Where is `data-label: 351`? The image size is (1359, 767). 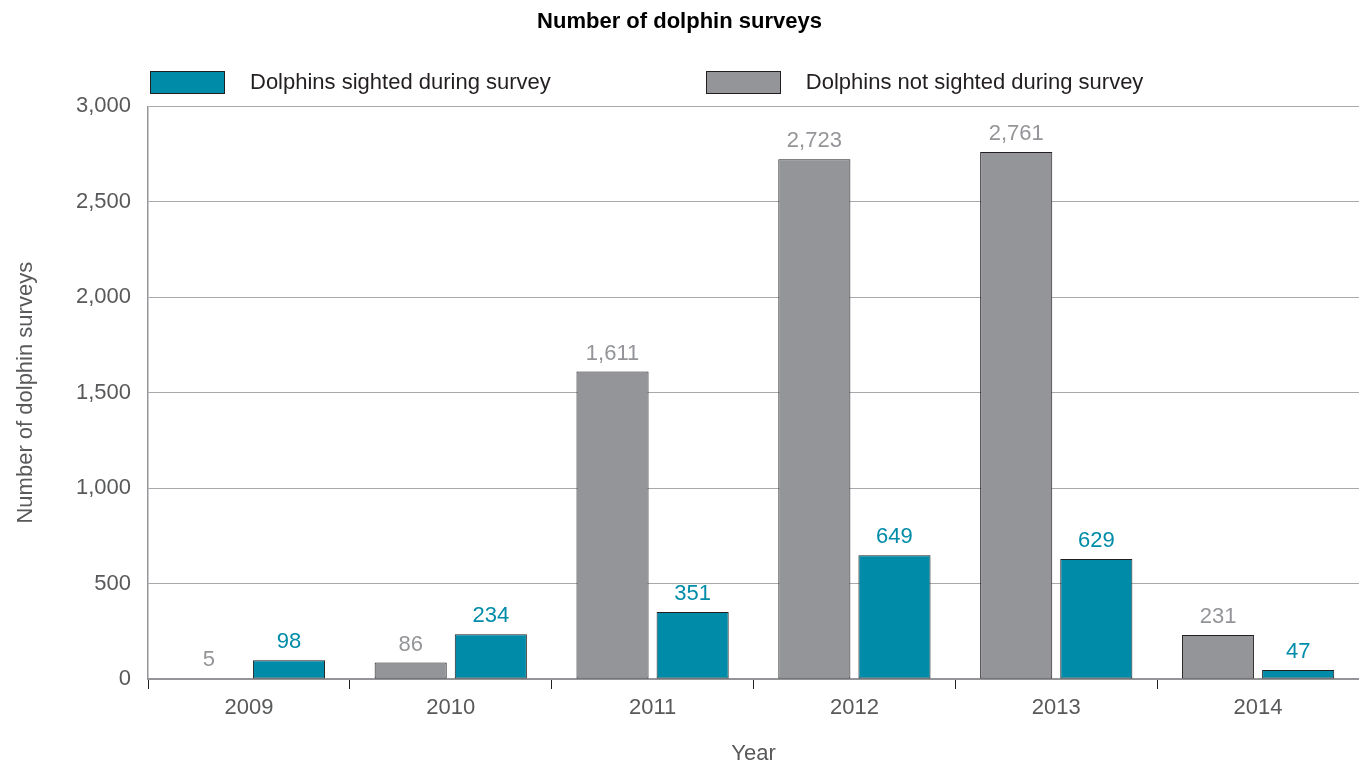
data-label: 351 is located at coordinates (693, 593).